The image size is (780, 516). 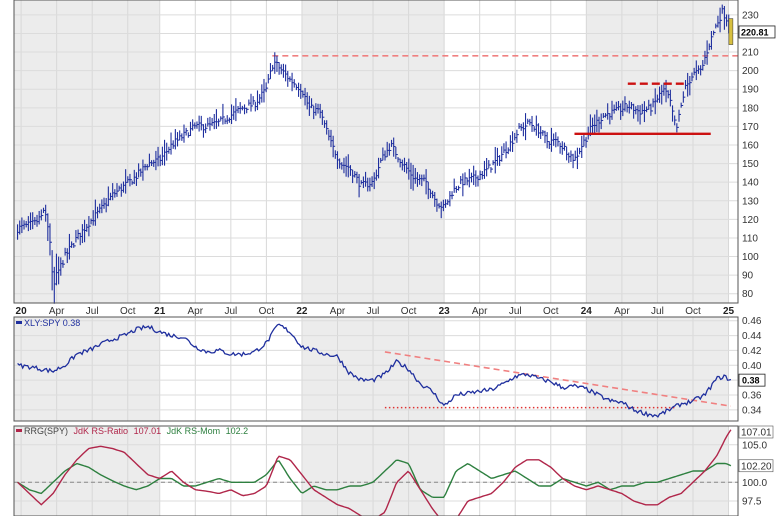 What do you see at coordinates (160, 311) in the screenshot?
I see `x-axis-label: 21` at bounding box center [160, 311].